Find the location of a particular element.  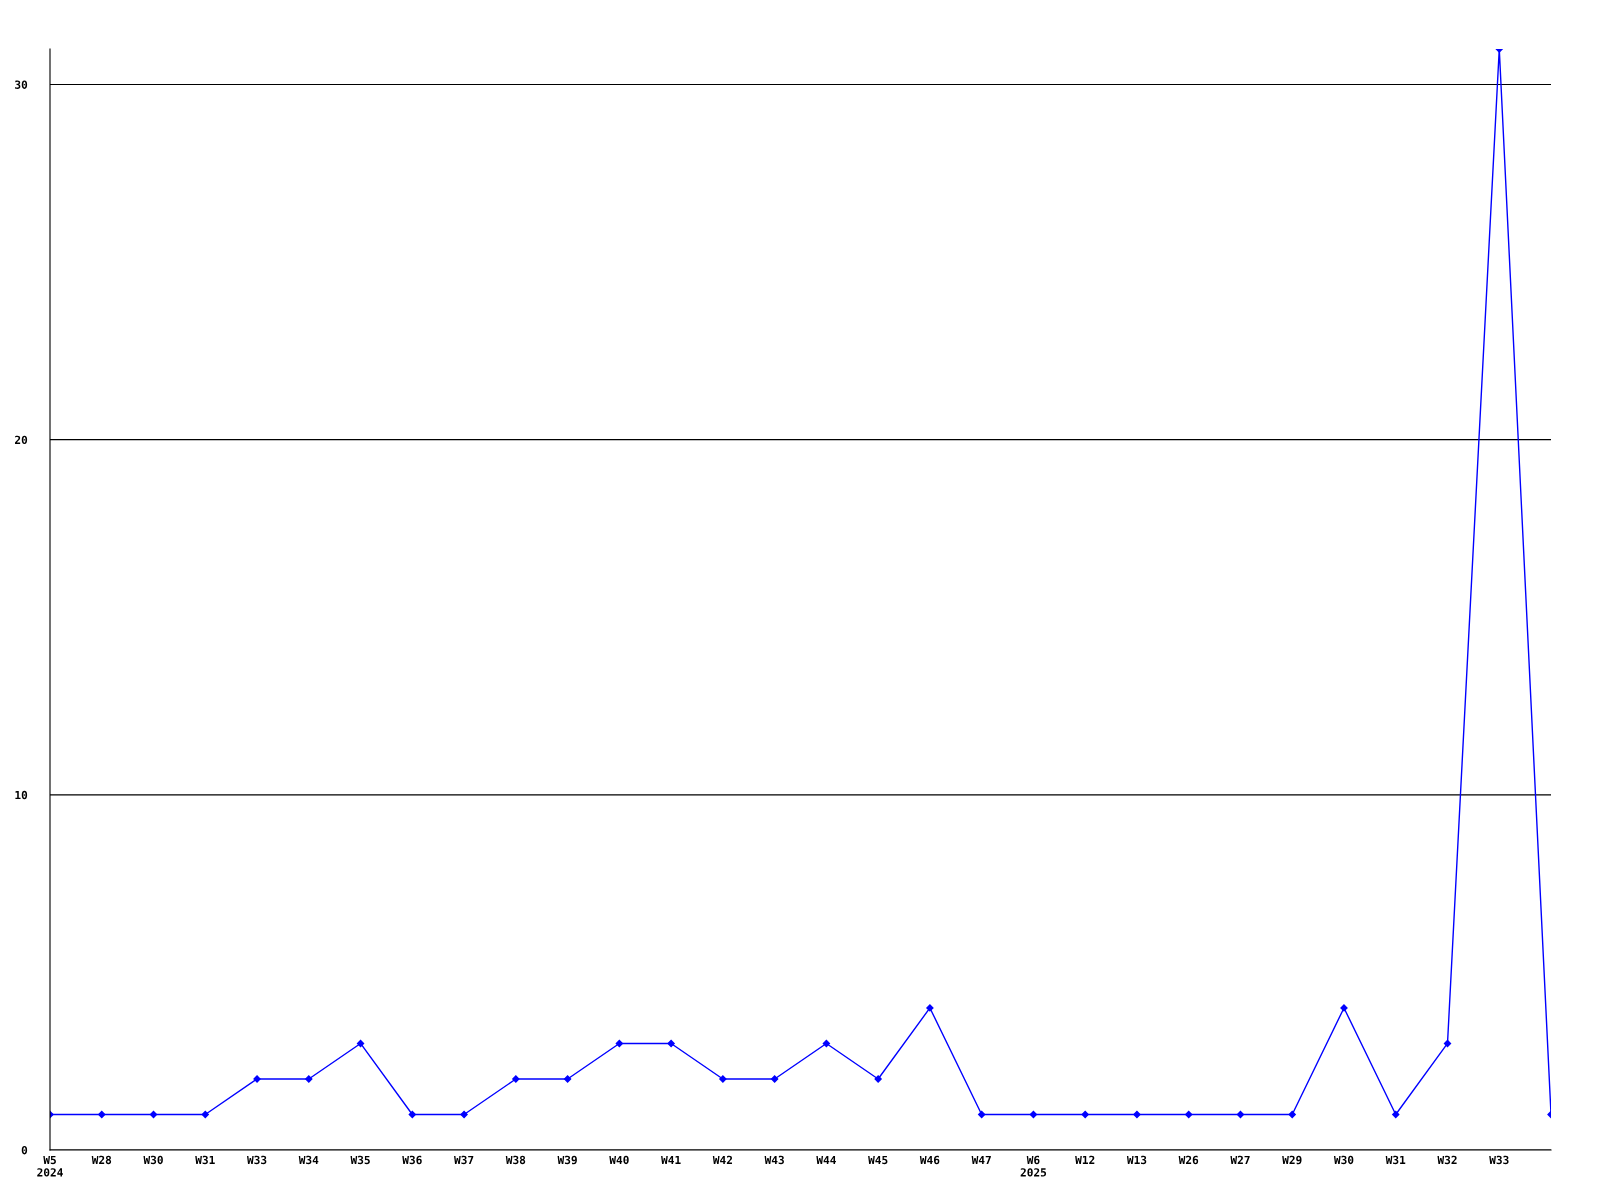

y-tick-label: 20 is located at coordinates (21, 440).